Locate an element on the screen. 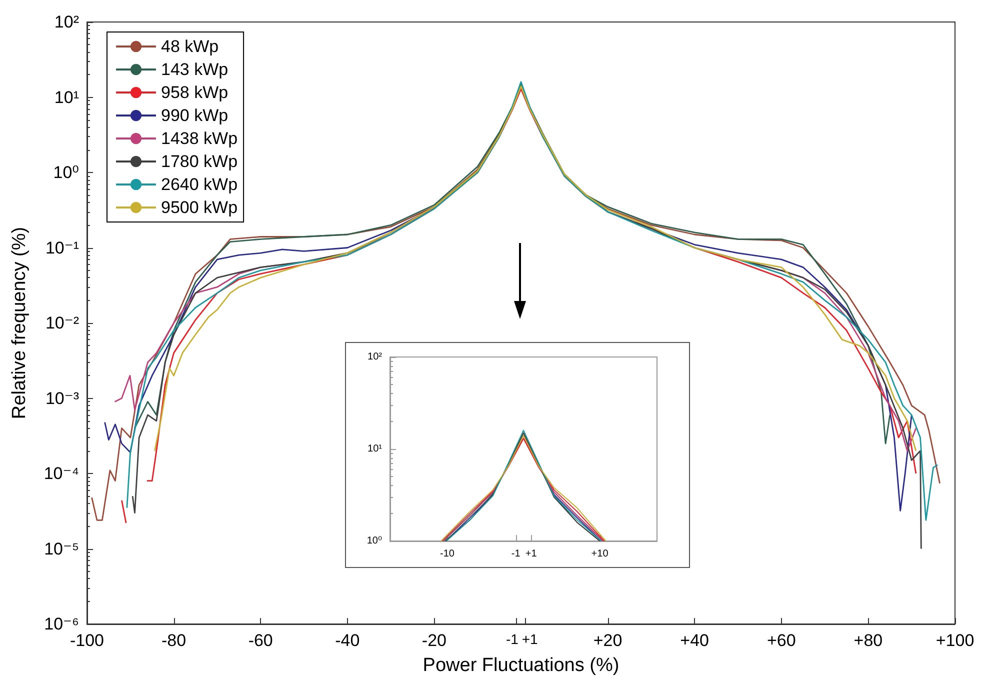  x-tick-label: -80 is located at coordinates (174, 640).